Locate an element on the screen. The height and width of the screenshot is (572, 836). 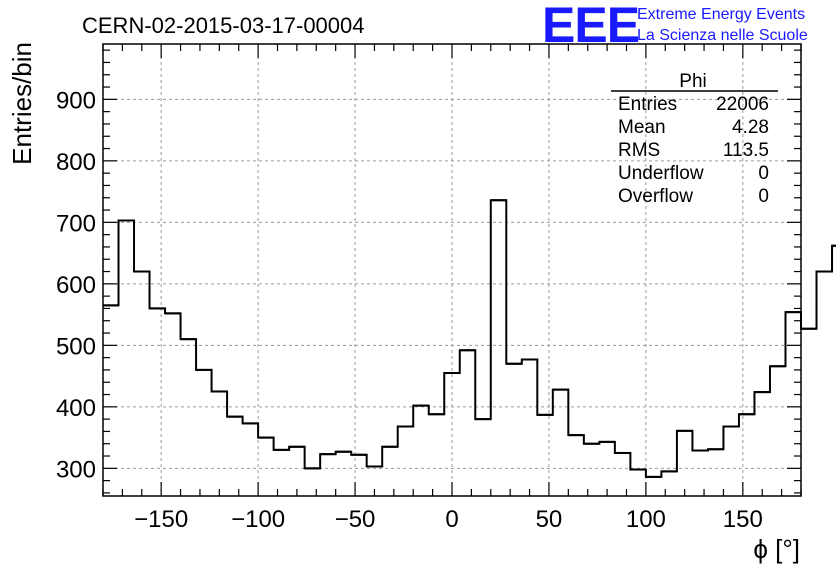
x-tick-label: 100 is located at coordinates (646, 519).